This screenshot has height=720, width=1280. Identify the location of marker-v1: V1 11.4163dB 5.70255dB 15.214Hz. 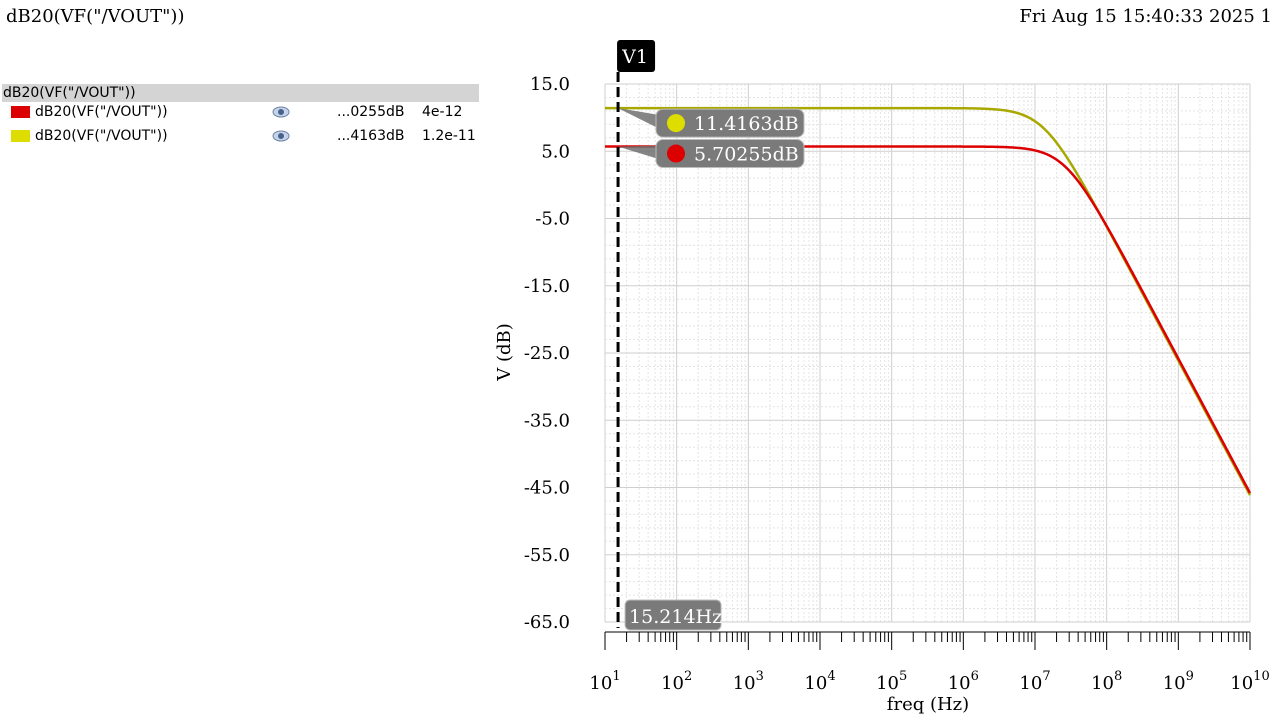
(710, 335).